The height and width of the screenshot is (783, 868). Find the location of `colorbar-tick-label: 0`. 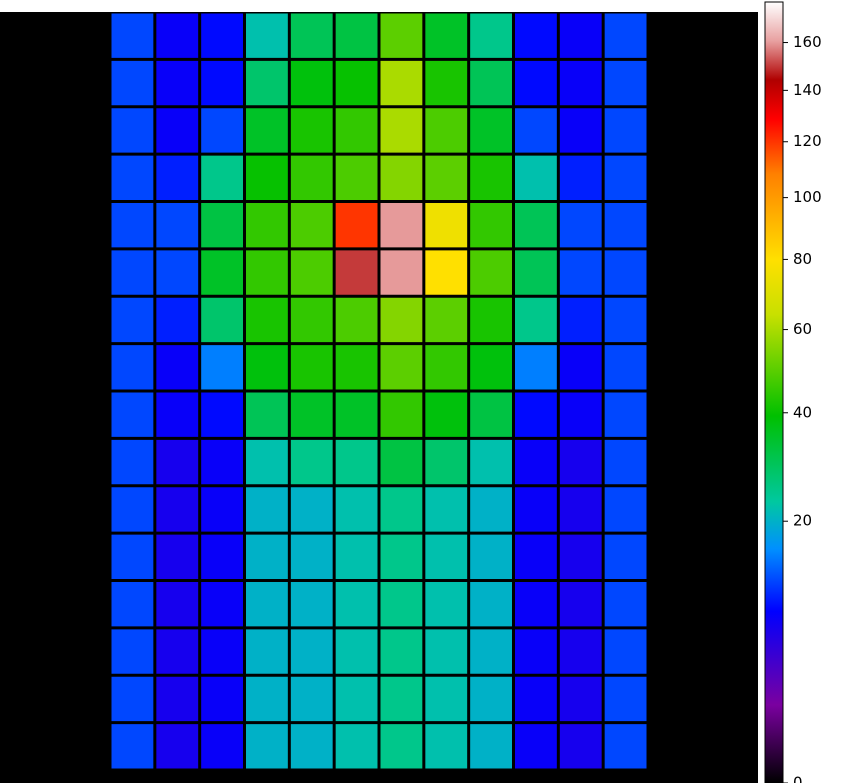

colorbar-tick-label: 0 is located at coordinates (798, 778).